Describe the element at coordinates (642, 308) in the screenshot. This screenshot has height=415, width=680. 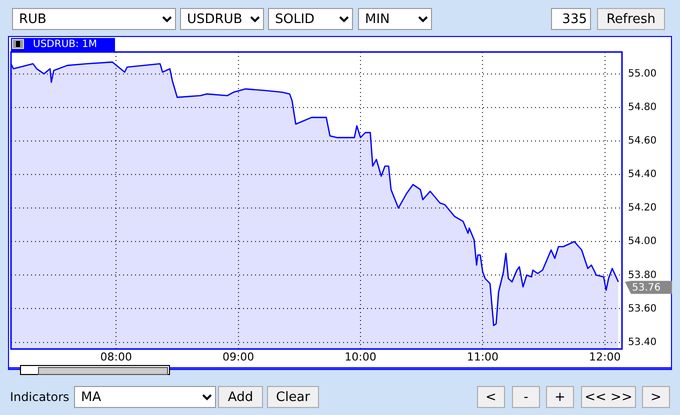
I see `y-tick-label: 53.60` at that location.